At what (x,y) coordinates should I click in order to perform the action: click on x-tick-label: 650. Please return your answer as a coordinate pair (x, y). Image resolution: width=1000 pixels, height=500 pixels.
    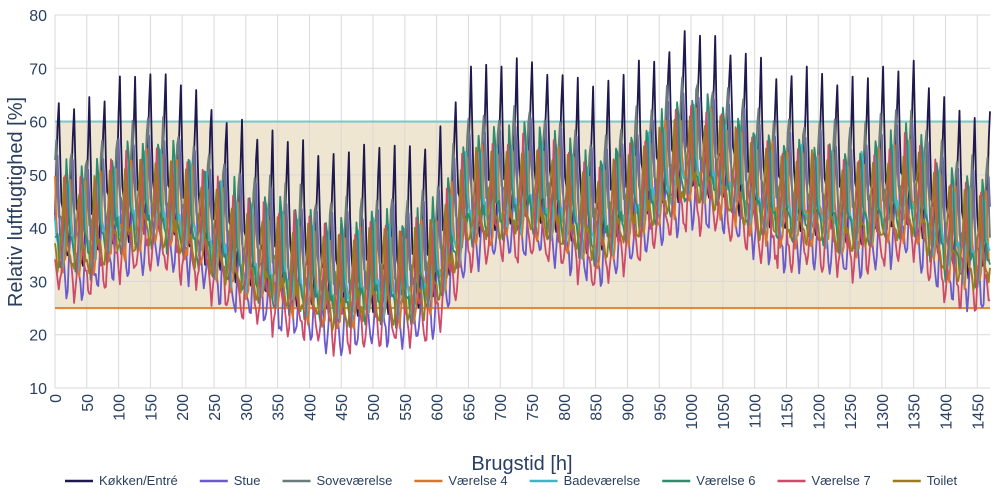
    Looking at the image, I should click on (469, 407).